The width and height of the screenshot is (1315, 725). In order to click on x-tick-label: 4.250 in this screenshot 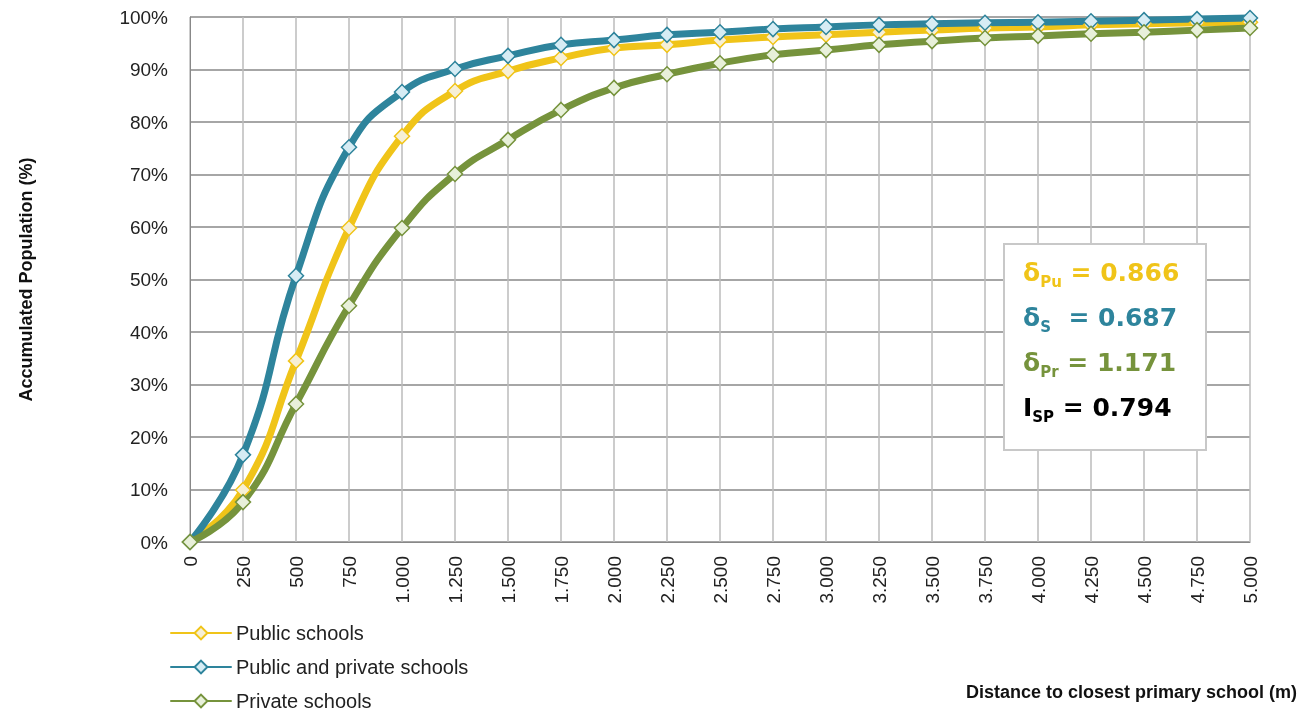, I will do `click(1091, 580)`.